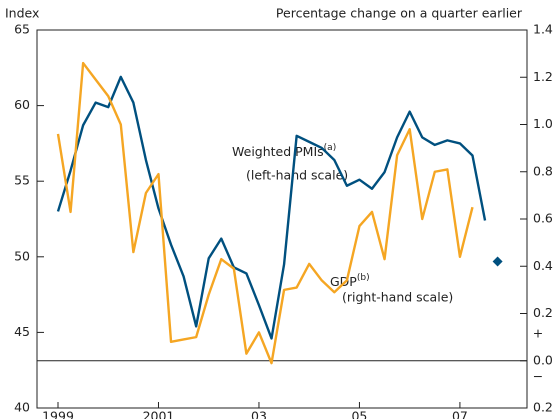  Describe the element at coordinates (22, 255) in the screenshot. I see `y-tick-label: 50` at that location.